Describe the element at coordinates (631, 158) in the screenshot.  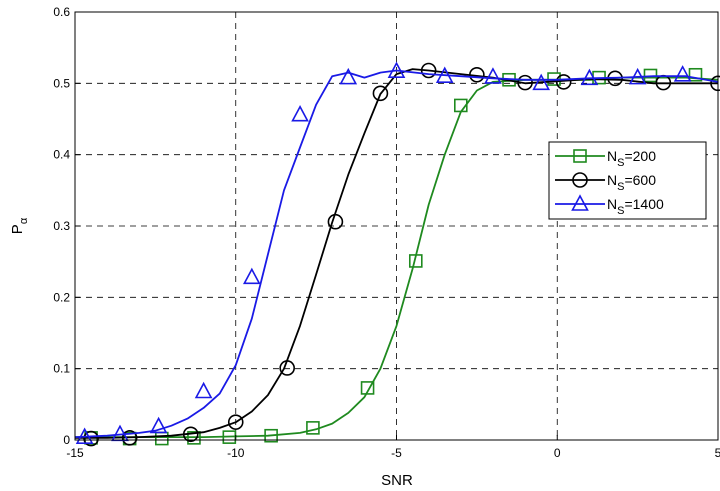
I see `legend-label: NS=200` at that location.